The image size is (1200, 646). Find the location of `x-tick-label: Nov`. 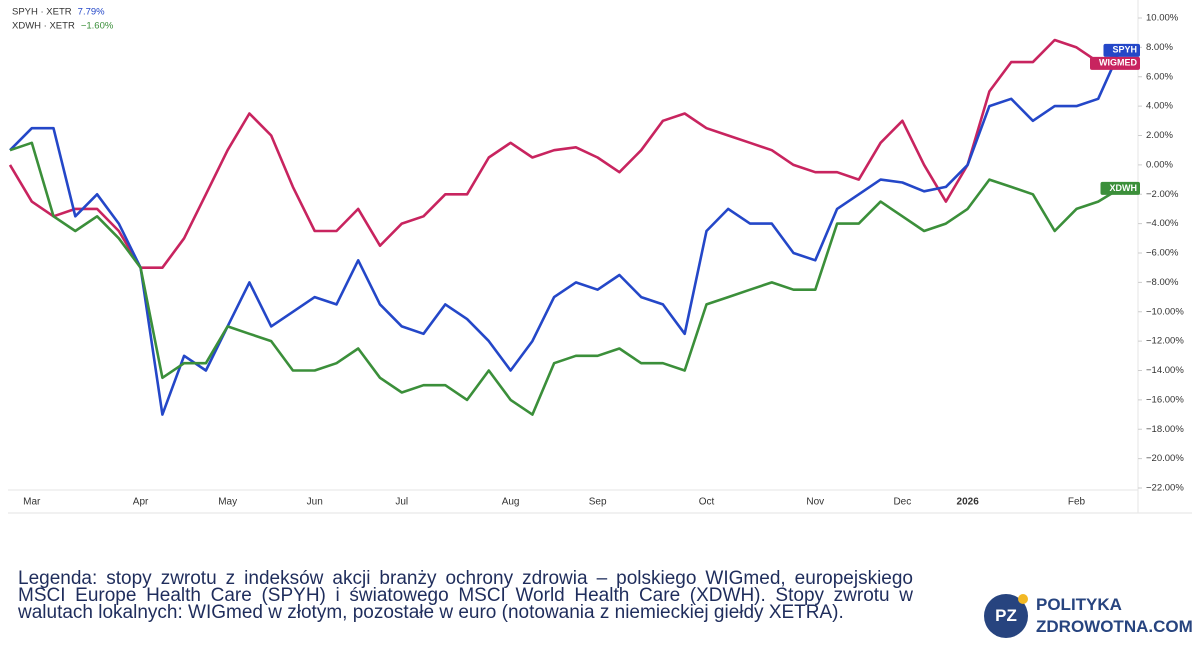

x-tick-label: Nov is located at coordinates (815, 502).